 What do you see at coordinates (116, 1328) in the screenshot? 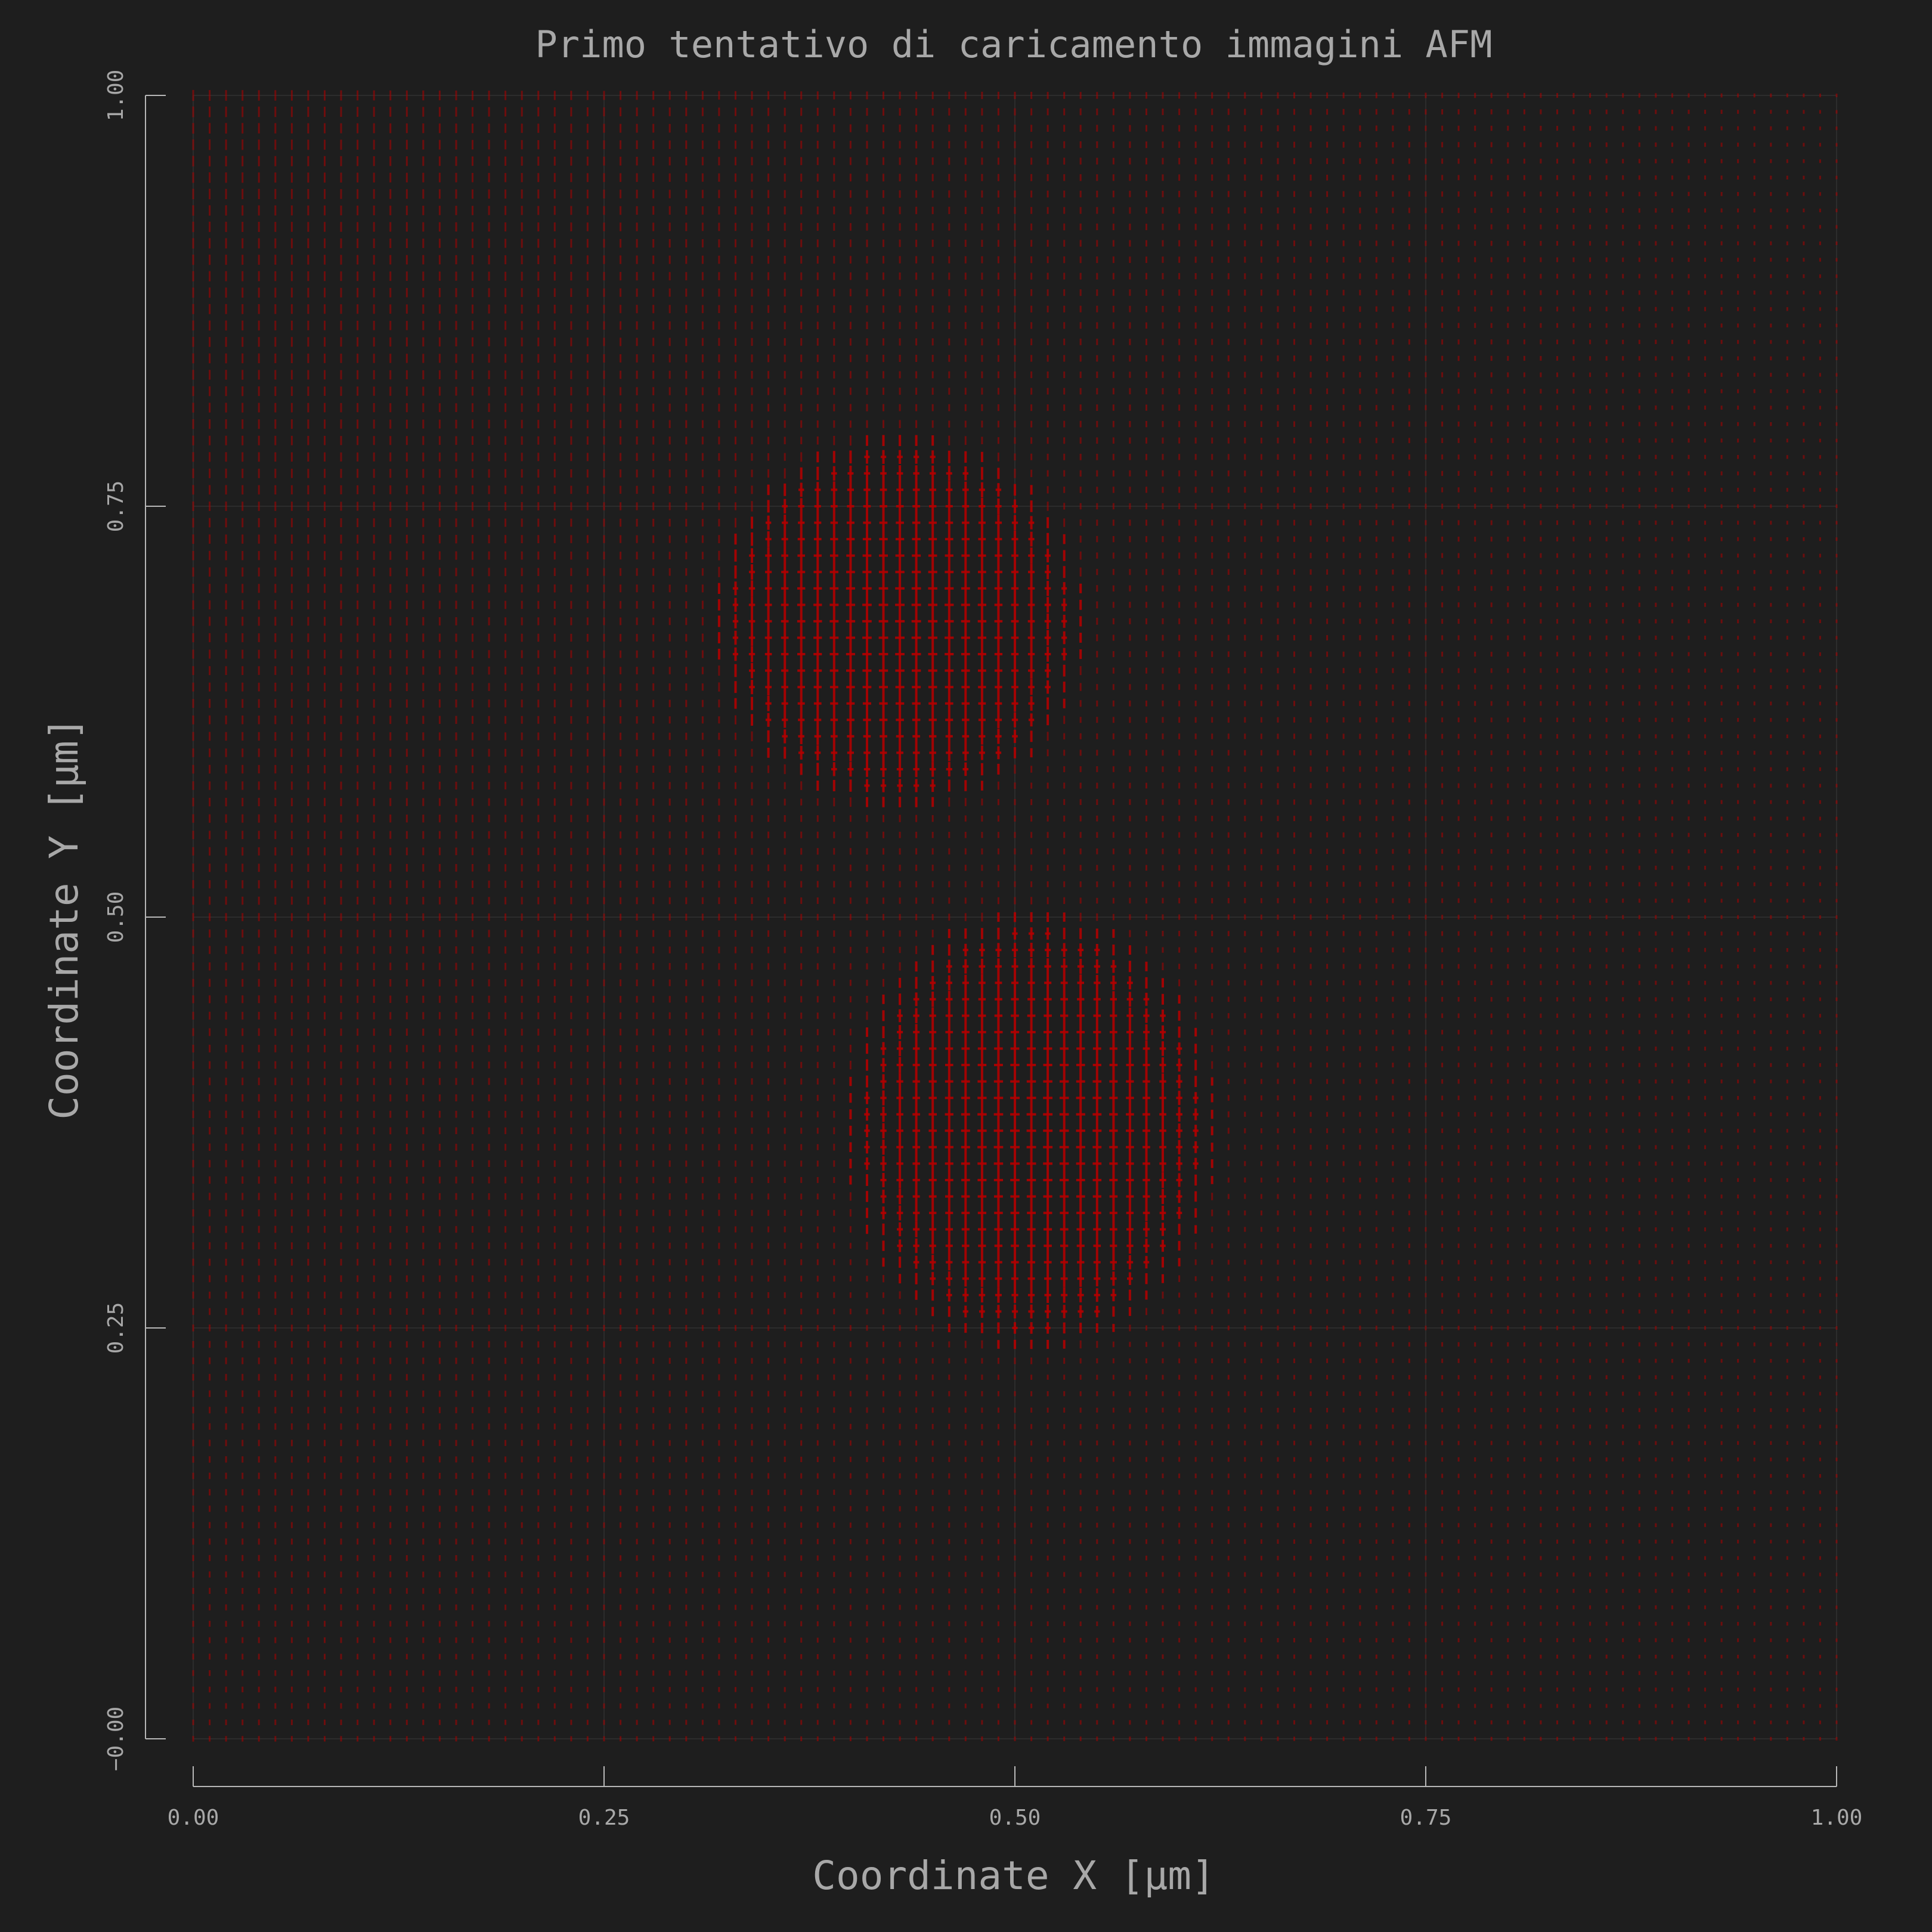
I see `y-tick-label: 0.25` at bounding box center [116, 1328].